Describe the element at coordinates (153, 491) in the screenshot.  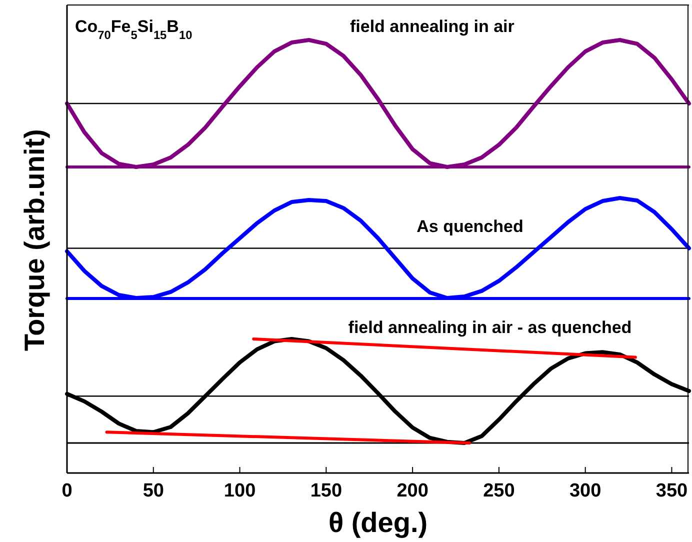
I see `x-tick-label: 50` at that location.